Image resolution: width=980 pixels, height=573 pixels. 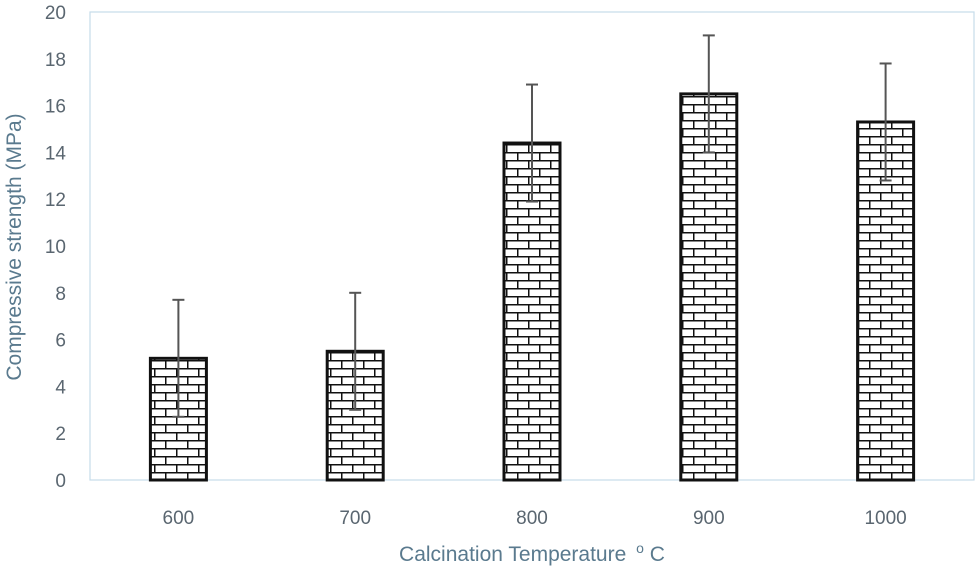 I want to click on x-axis-title: Calcination Temperature o C, so click(x=532, y=550).